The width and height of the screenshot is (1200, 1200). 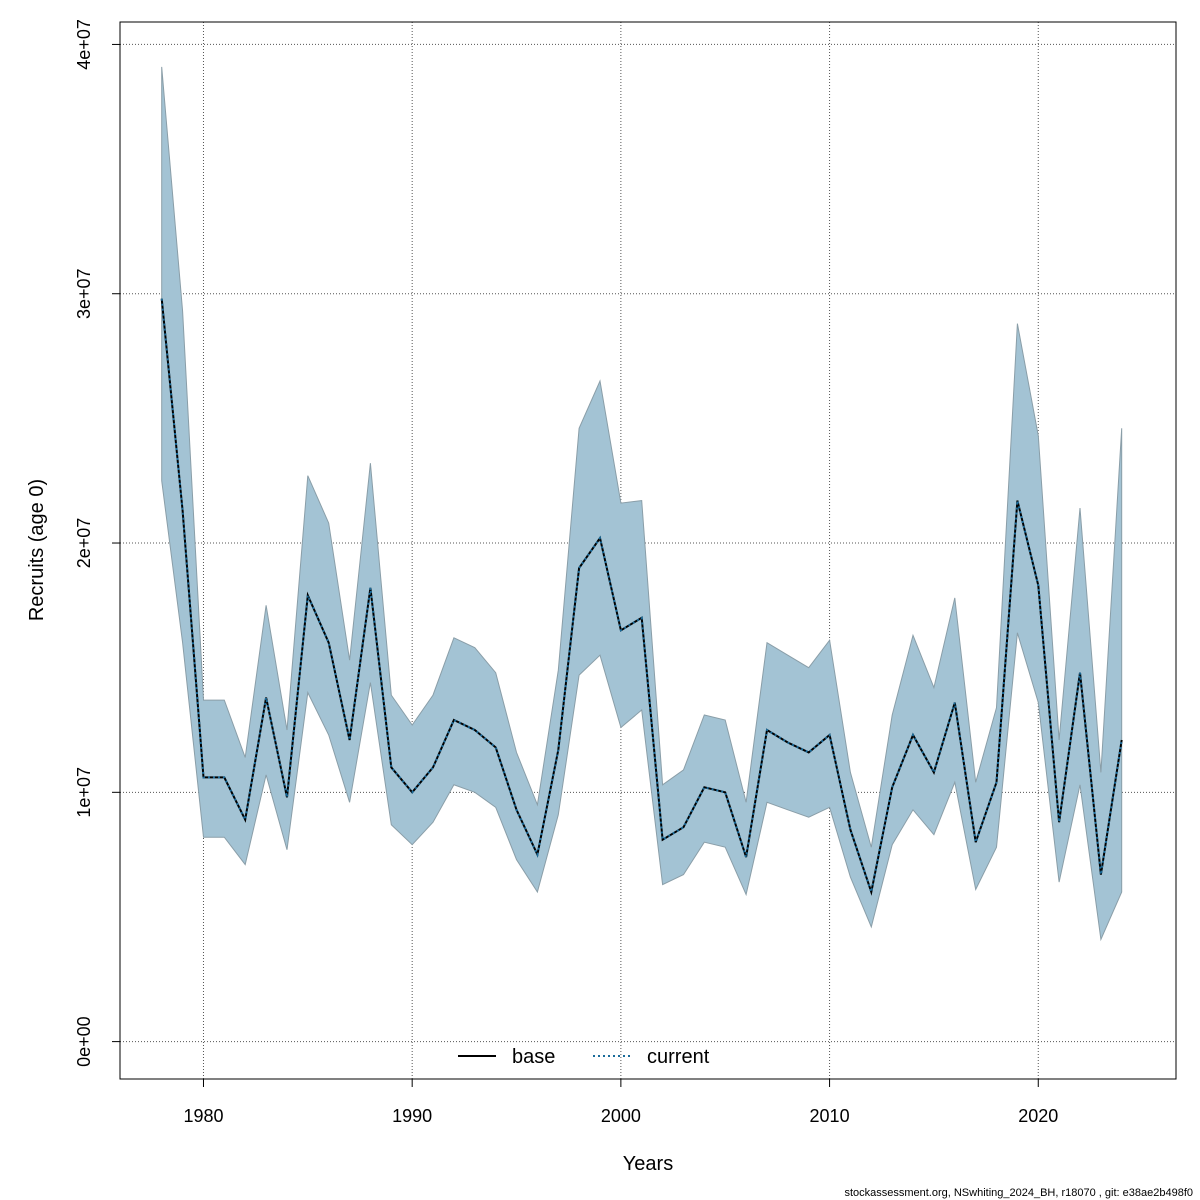 What do you see at coordinates (84, 1041) in the screenshot?
I see `y-tick-label-0: 0e+00` at bounding box center [84, 1041].